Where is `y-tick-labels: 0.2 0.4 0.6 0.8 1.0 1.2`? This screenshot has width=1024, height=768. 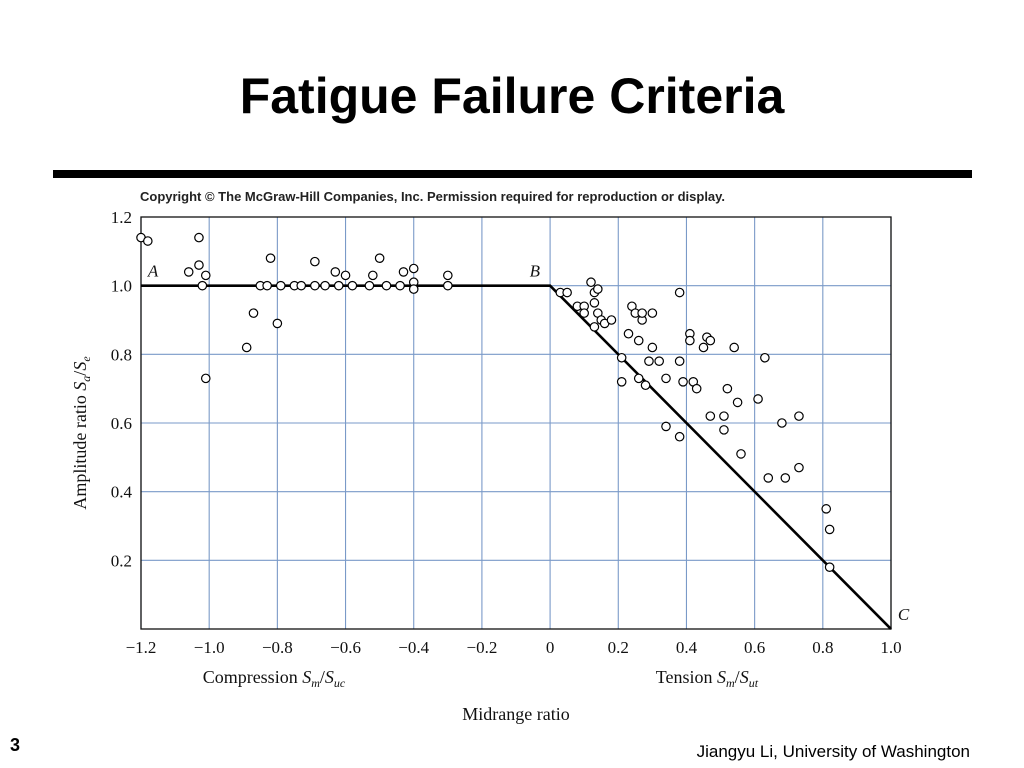 y-tick-labels: 0.2 0.4 0.6 0.8 1.0 1.2 is located at coordinates (122, 389).